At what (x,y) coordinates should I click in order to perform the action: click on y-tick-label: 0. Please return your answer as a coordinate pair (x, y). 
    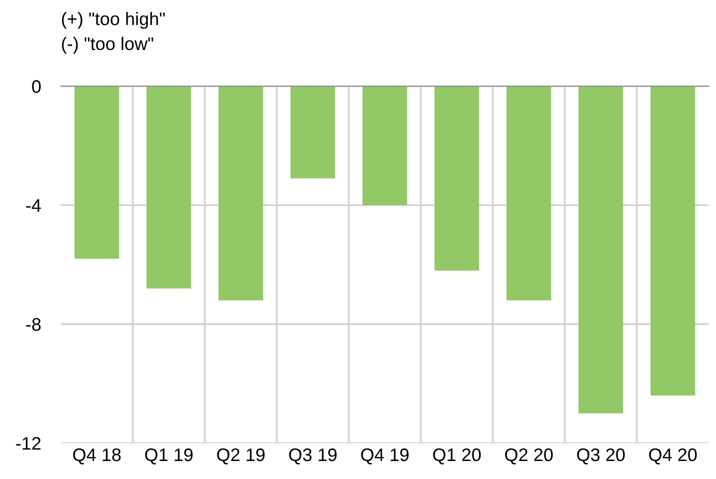
    Looking at the image, I should click on (36, 86).